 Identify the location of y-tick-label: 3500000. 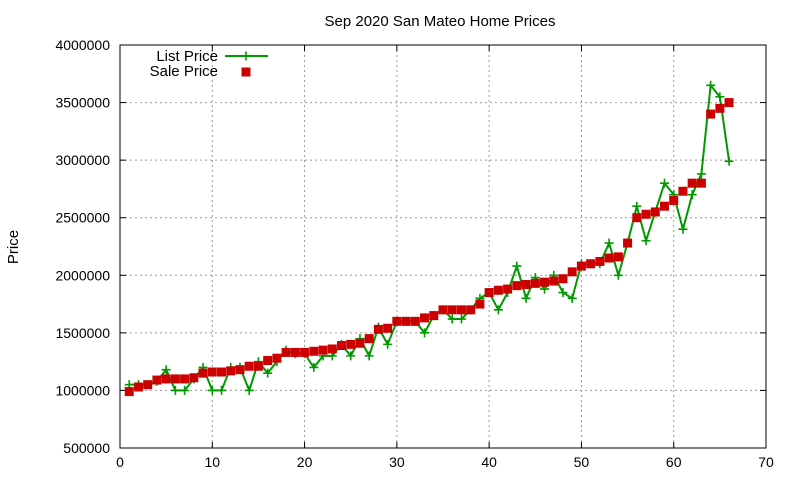
(82, 103).